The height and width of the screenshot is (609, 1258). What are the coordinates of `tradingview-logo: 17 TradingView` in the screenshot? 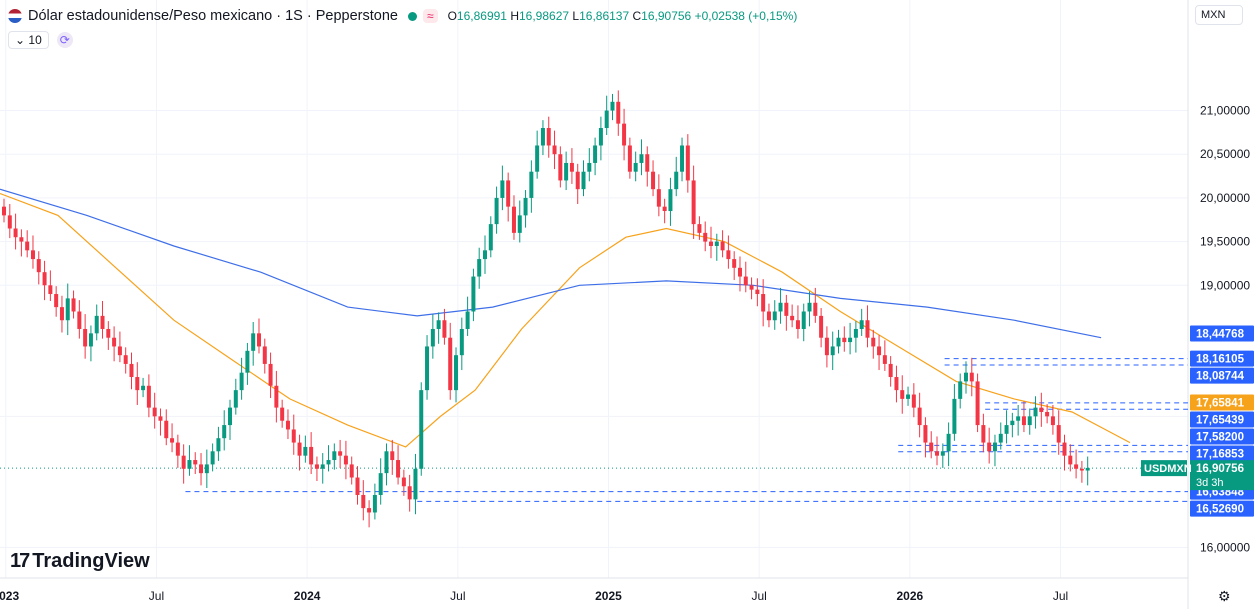 It's located at (80, 561).